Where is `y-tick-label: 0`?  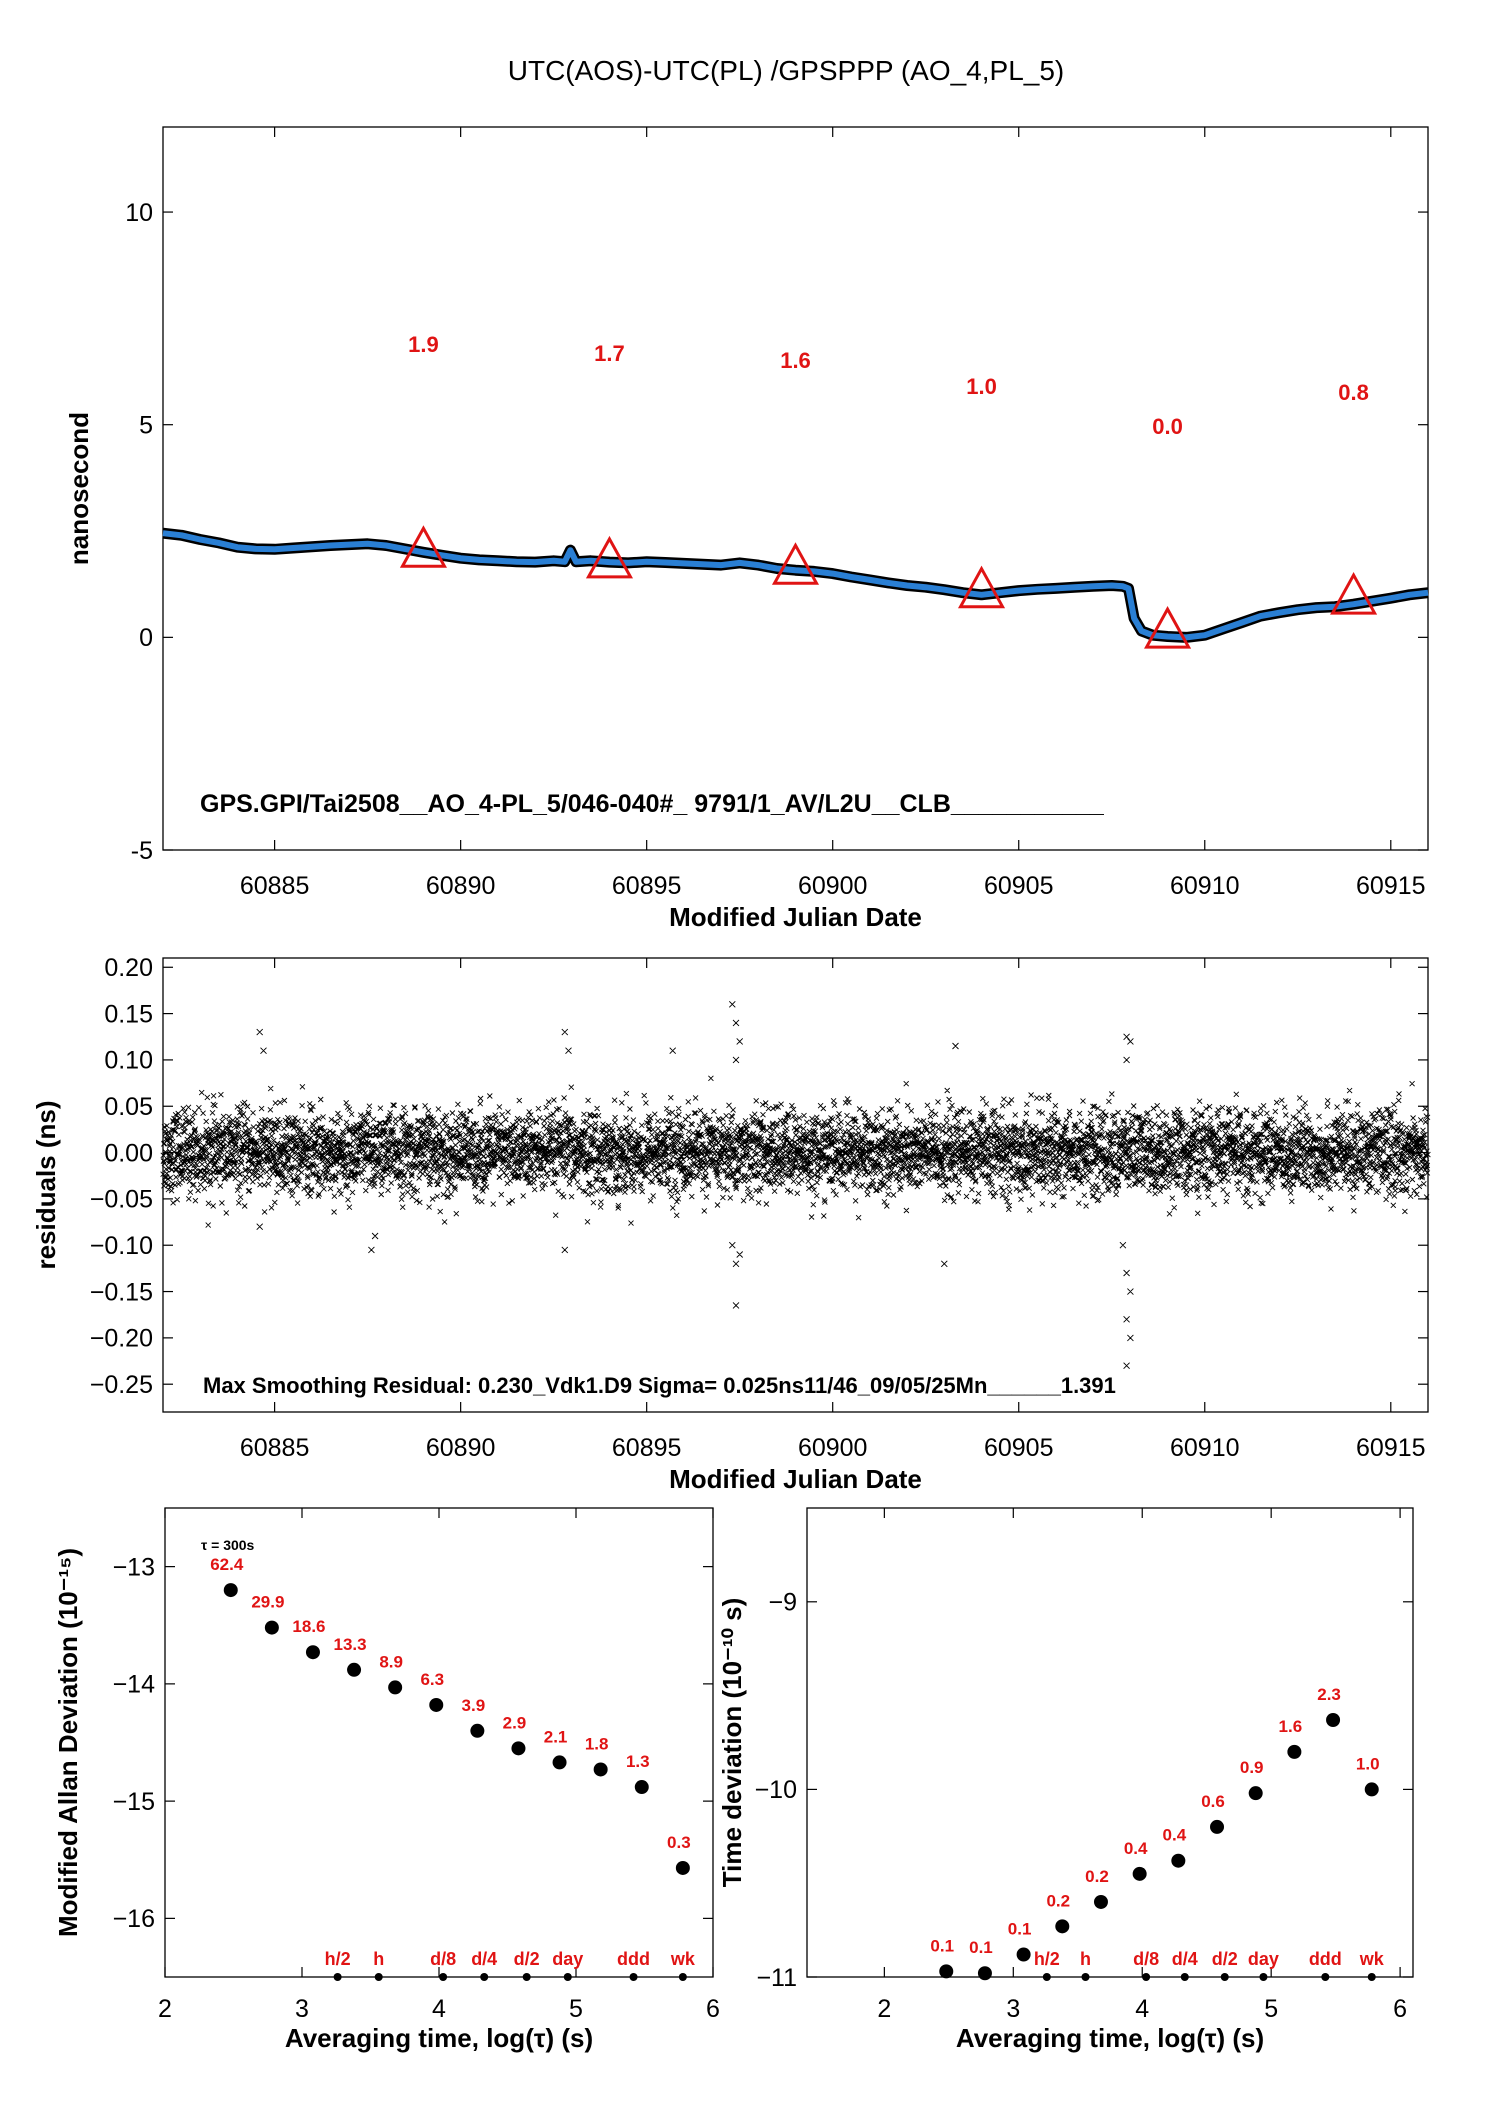
y-tick-label: 0 is located at coordinates (146, 638).